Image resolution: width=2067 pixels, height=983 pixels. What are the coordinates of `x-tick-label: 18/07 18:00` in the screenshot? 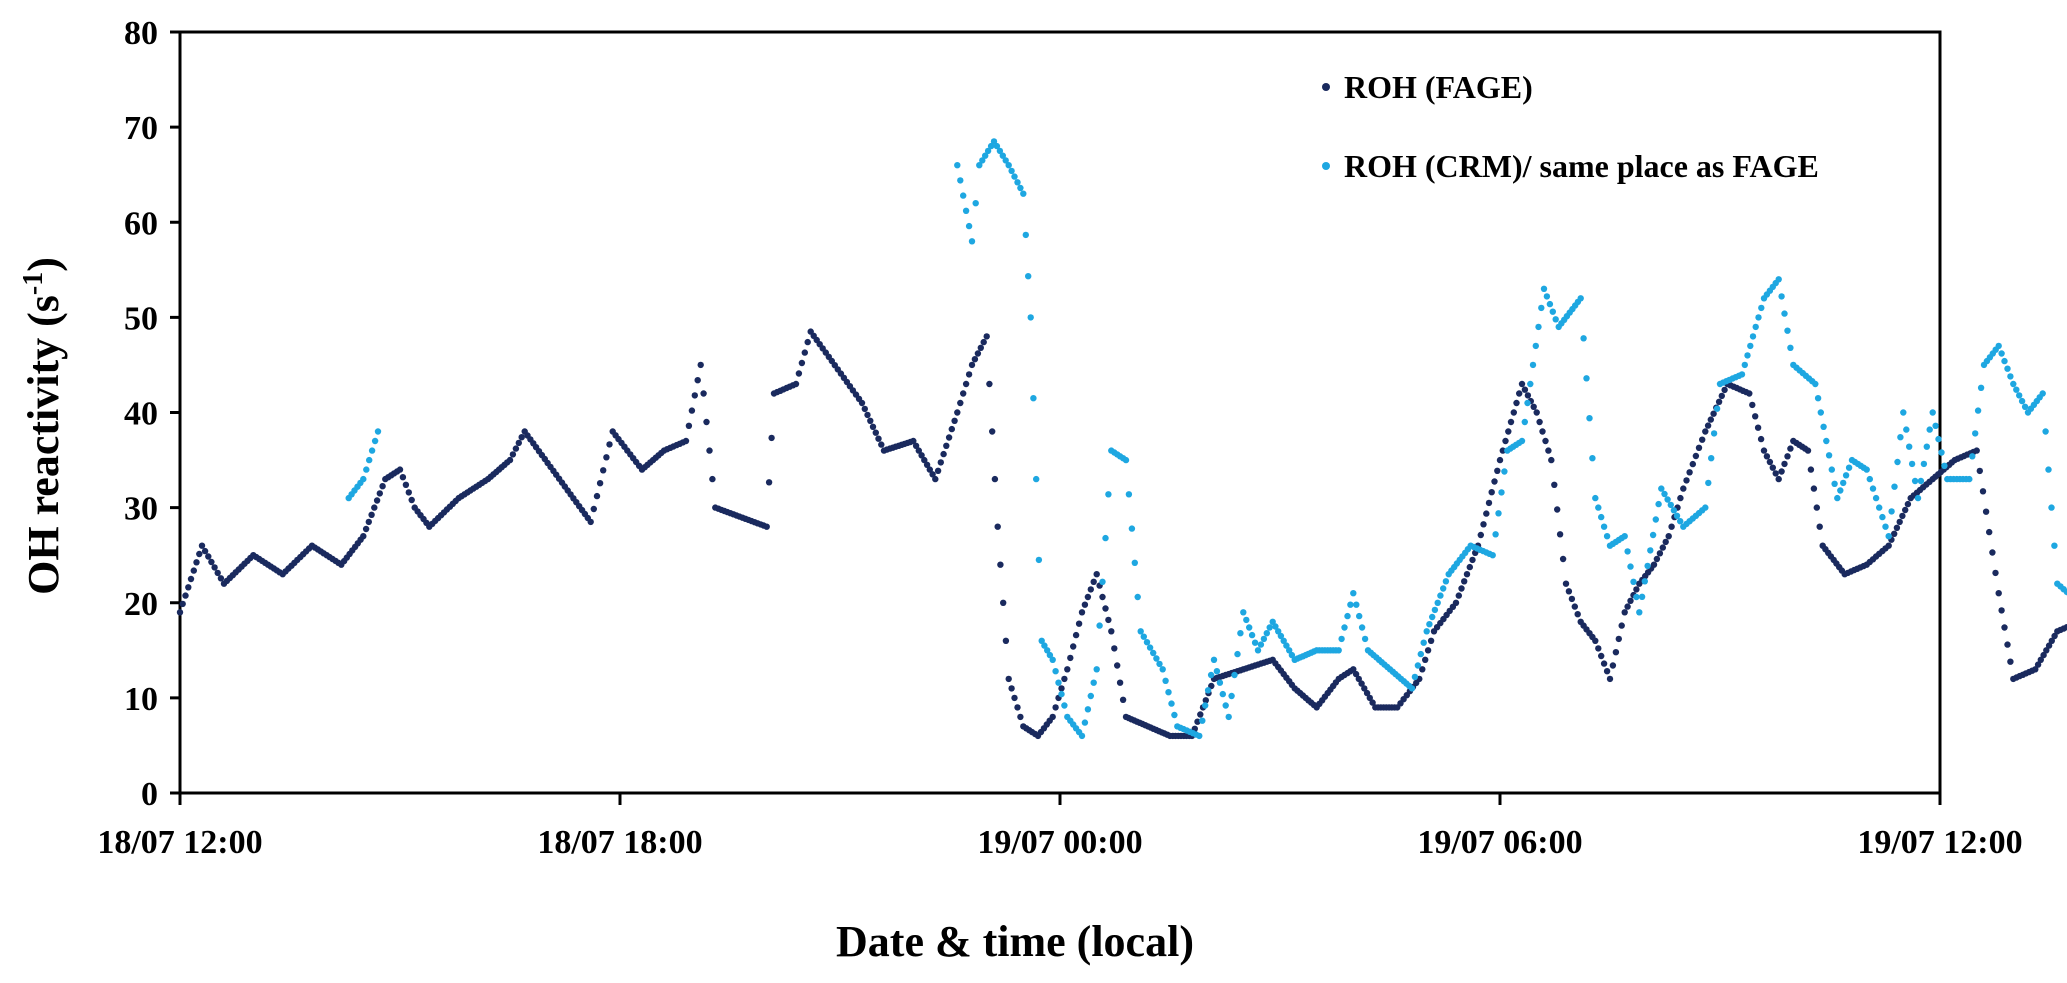 It's located at (619, 842).